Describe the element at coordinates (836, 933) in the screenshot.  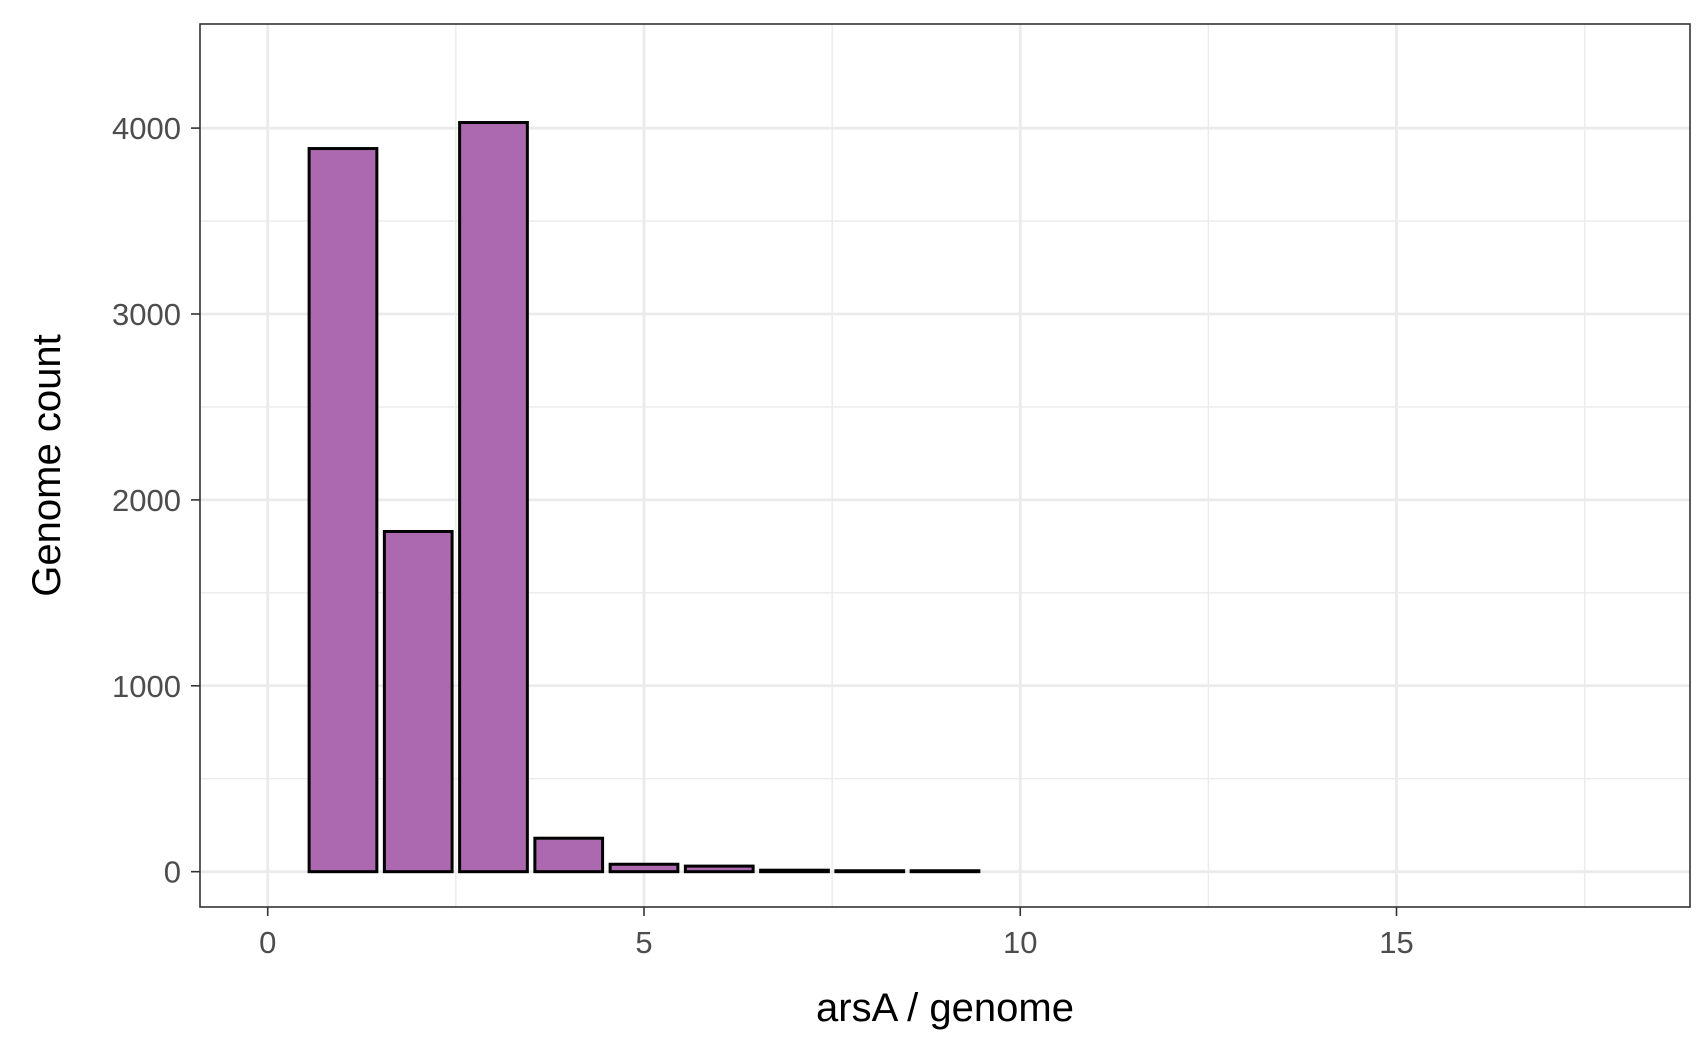
I see `x-axis-ticks: 0 5 10 15` at that location.